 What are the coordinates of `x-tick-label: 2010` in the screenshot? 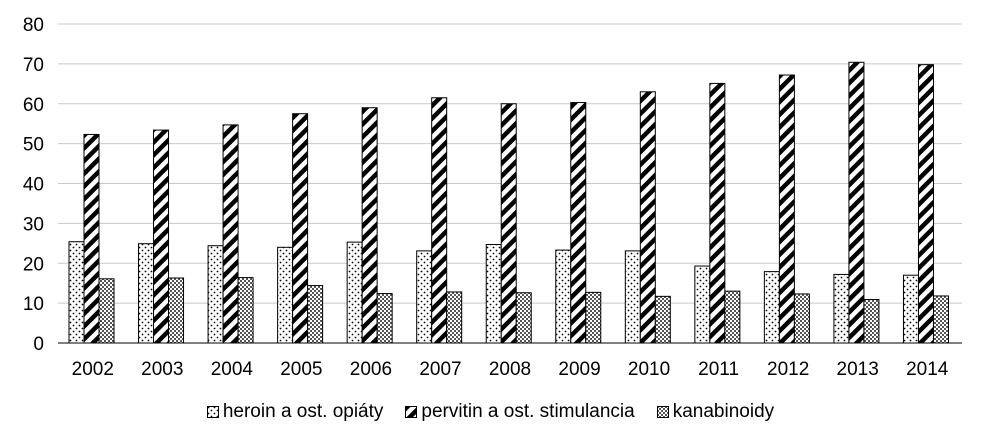 It's located at (649, 369).